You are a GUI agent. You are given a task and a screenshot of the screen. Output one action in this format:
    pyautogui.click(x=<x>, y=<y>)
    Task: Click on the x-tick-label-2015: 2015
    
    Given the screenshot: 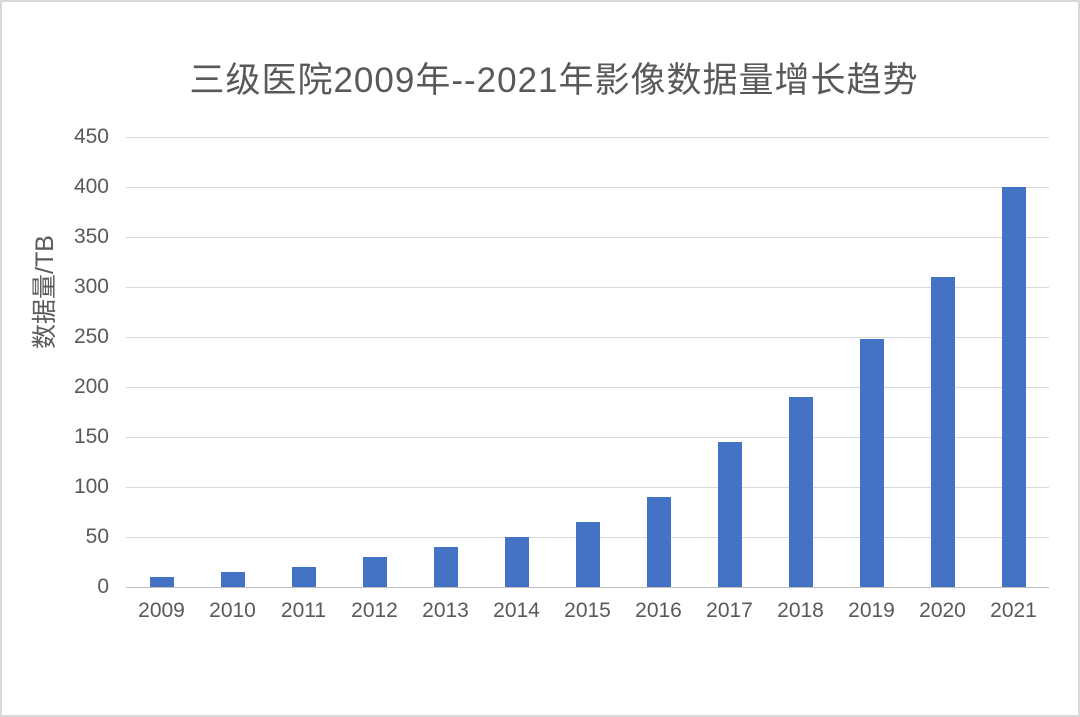 What is the action you would take?
    pyautogui.click(x=587, y=610)
    